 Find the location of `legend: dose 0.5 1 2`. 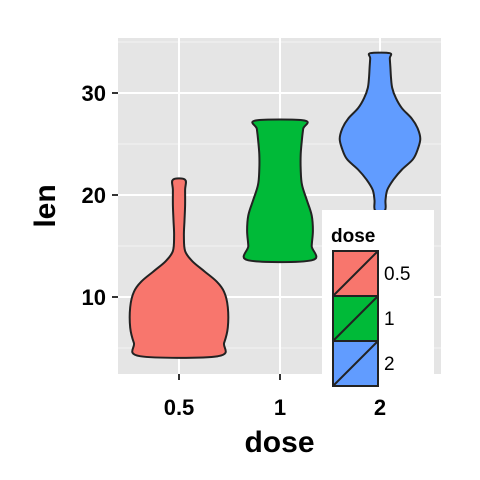

legend: dose 0.5 1 2 is located at coordinates (378, 302).